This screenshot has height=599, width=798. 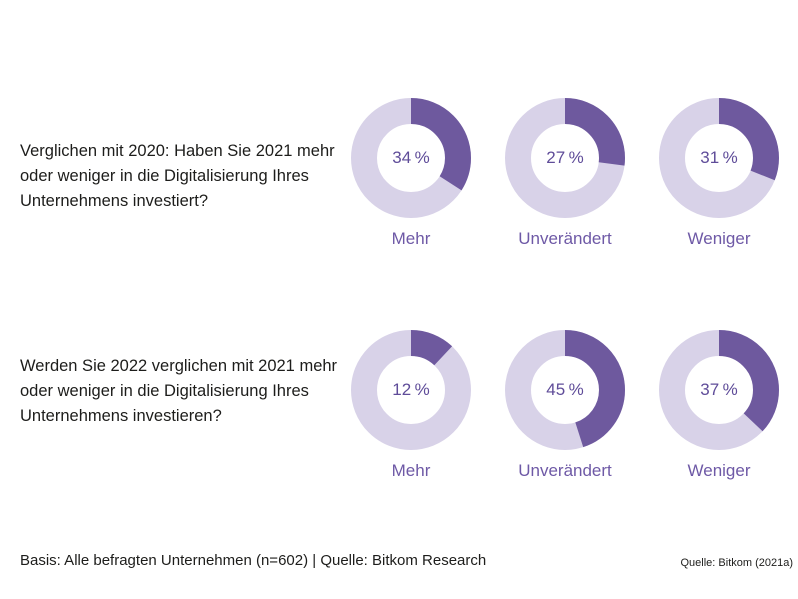 I want to click on donut-ring: 34 %, so click(x=411, y=158).